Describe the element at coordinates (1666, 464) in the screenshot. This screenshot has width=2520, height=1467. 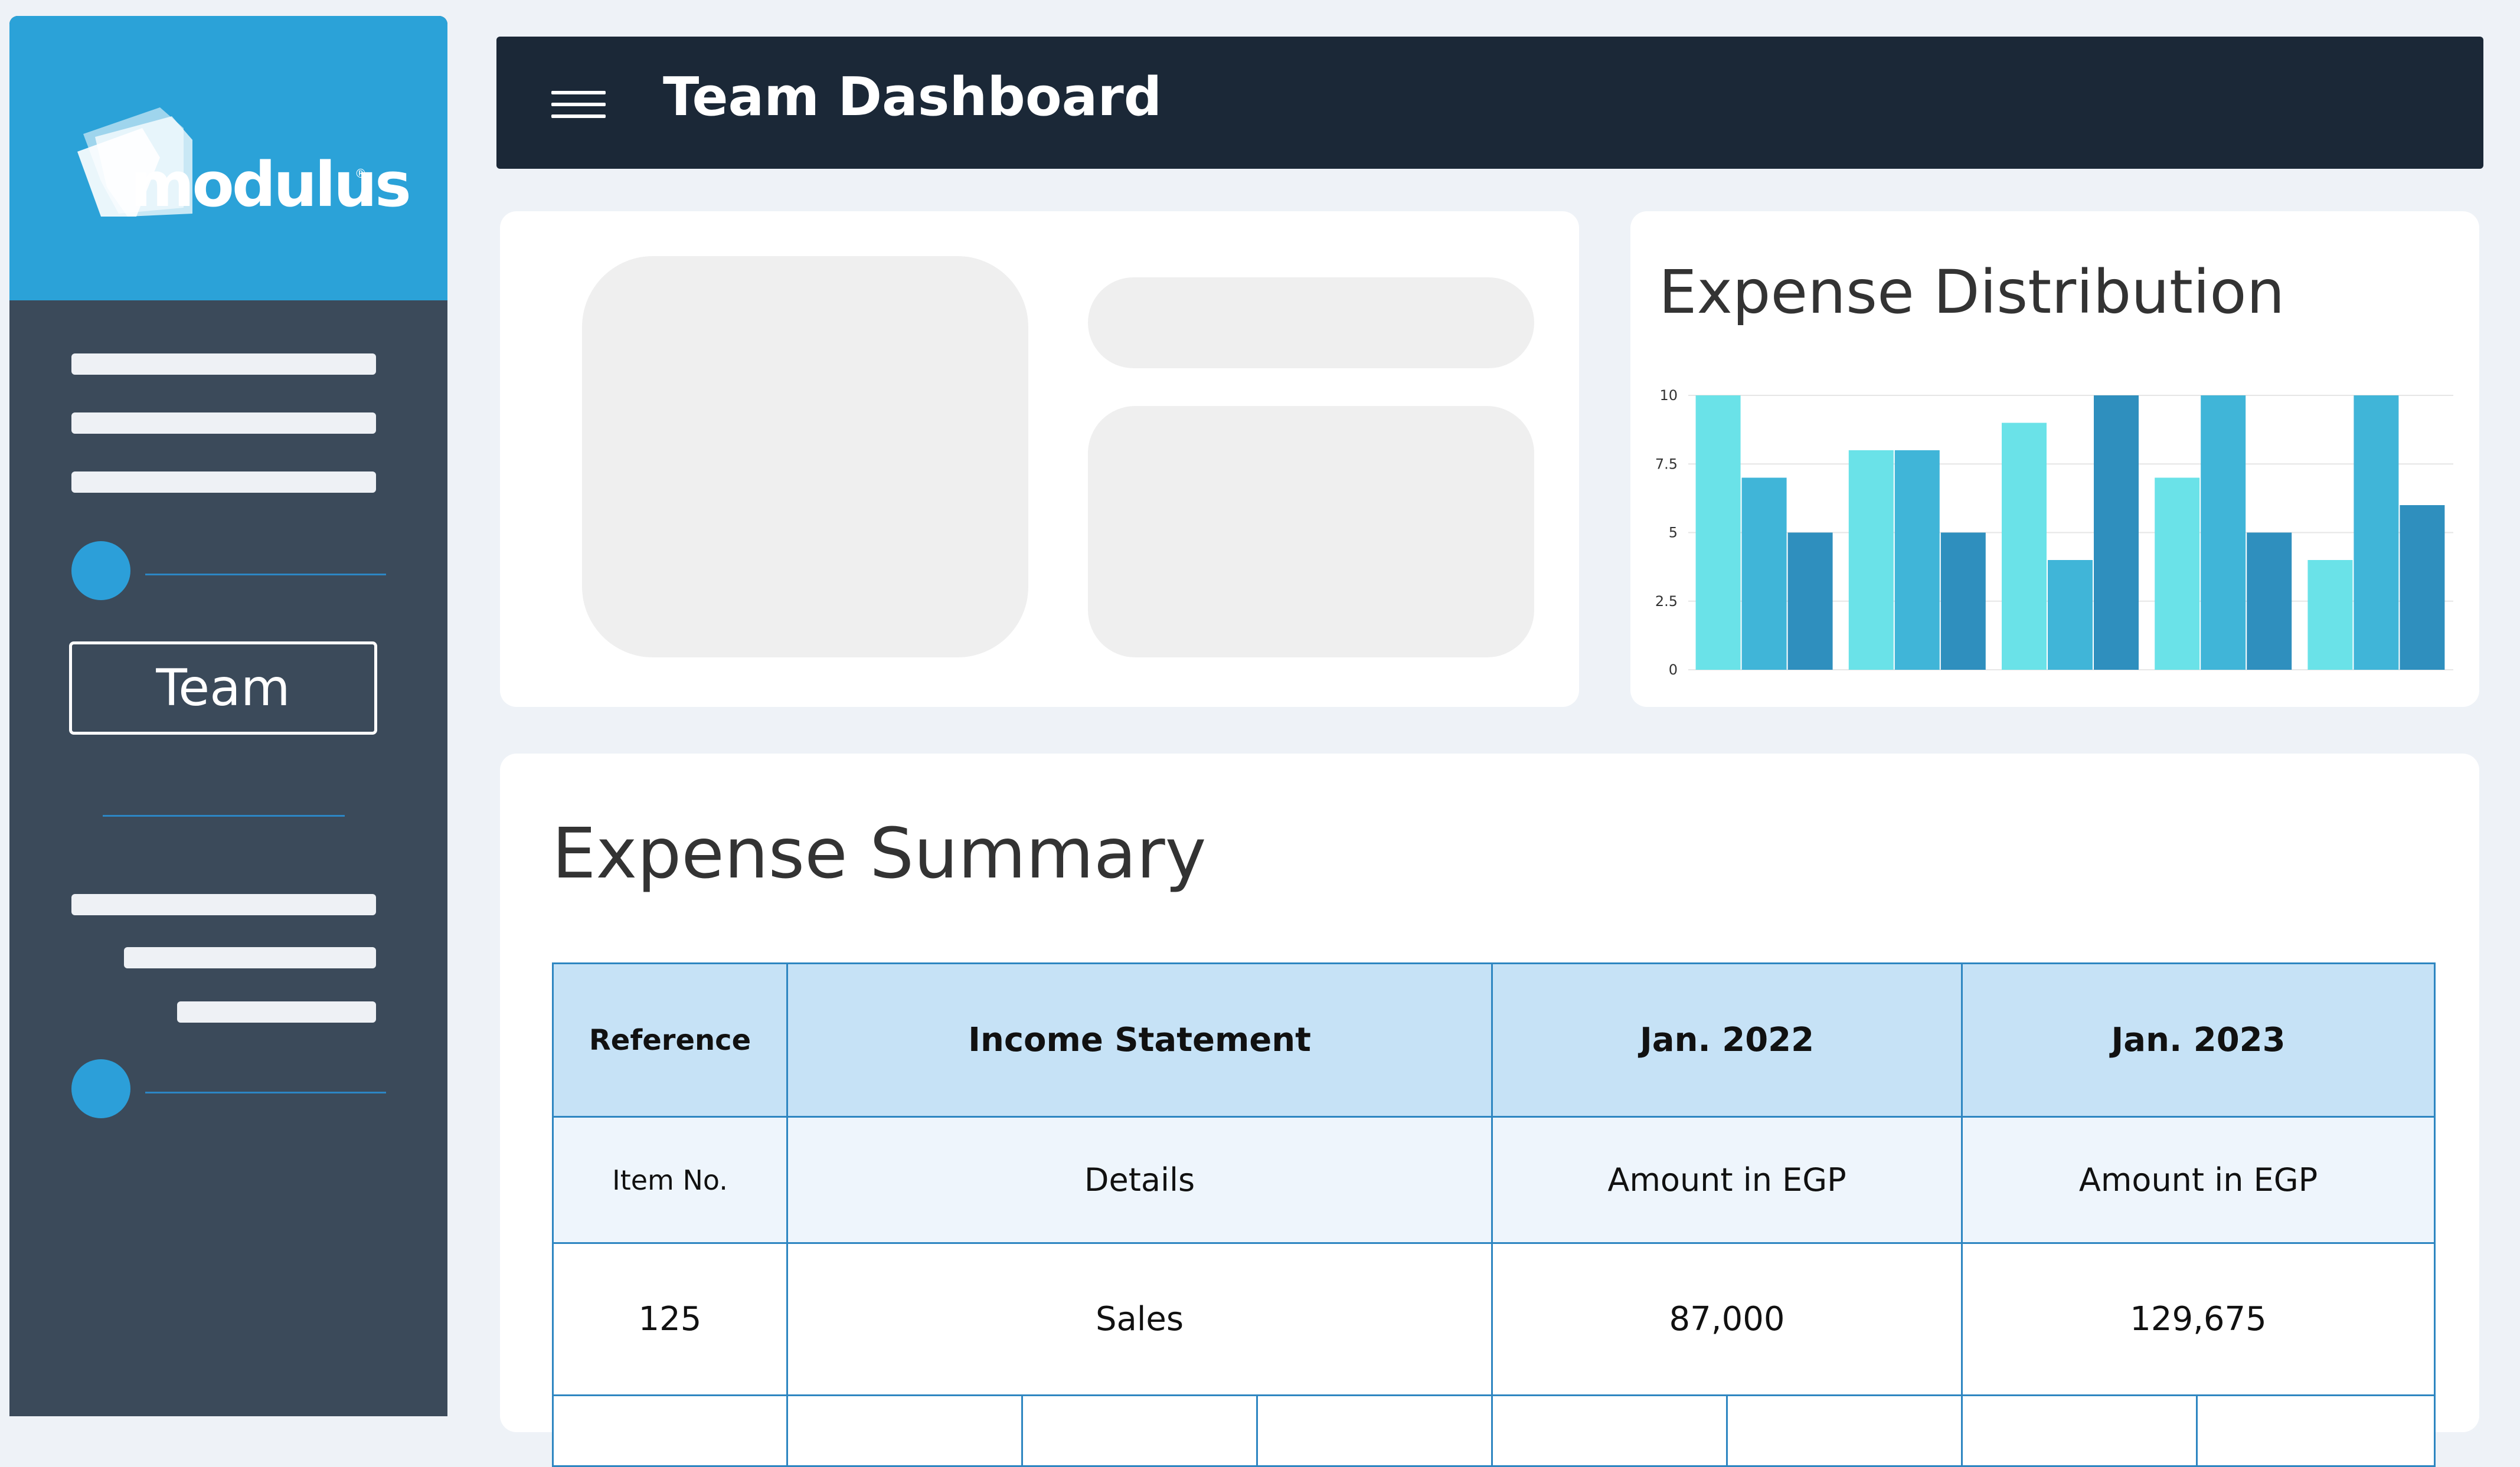
I see `y-tick-label: 7.5` at that location.